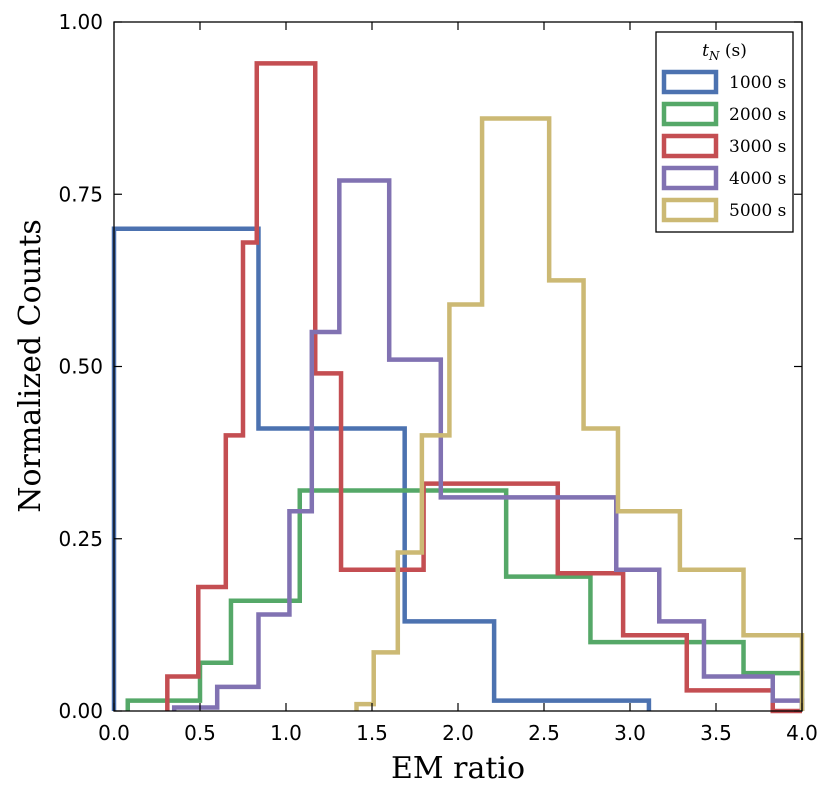 This screenshot has width=831, height=797. What do you see at coordinates (372, 733) in the screenshot?
I see `x-tick-label: 1.5` at bounding box center [372, 733].